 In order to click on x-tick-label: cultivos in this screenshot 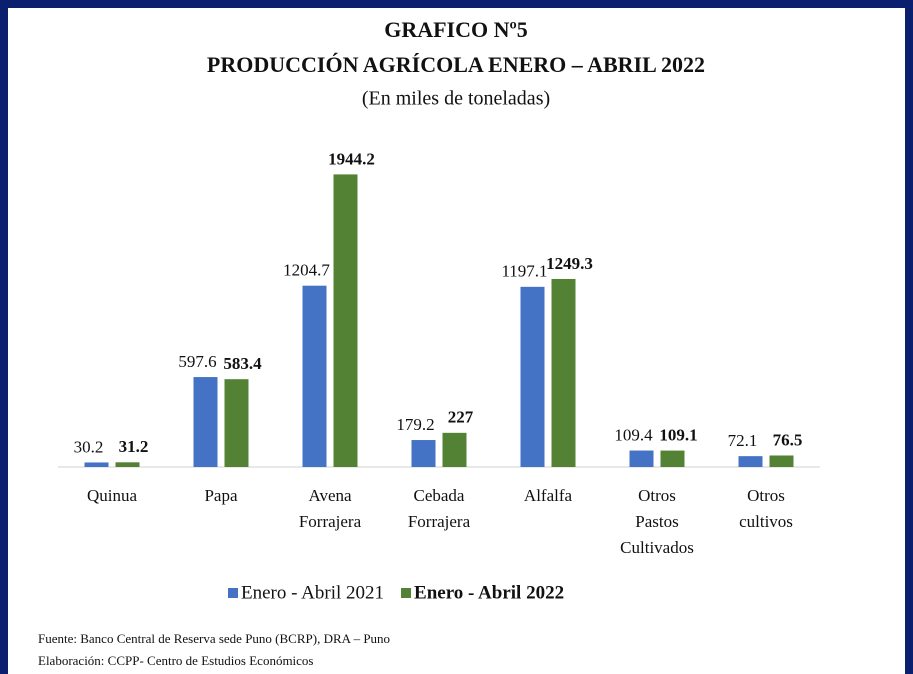, I will do `click(766, 521)`.